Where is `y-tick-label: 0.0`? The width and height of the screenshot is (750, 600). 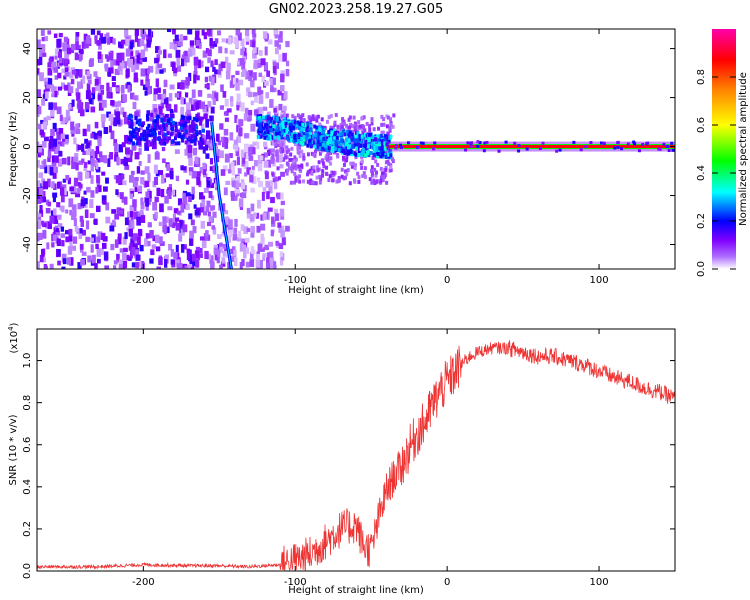 y-tick-label: 0.0 is located at coordinates (27, 571).